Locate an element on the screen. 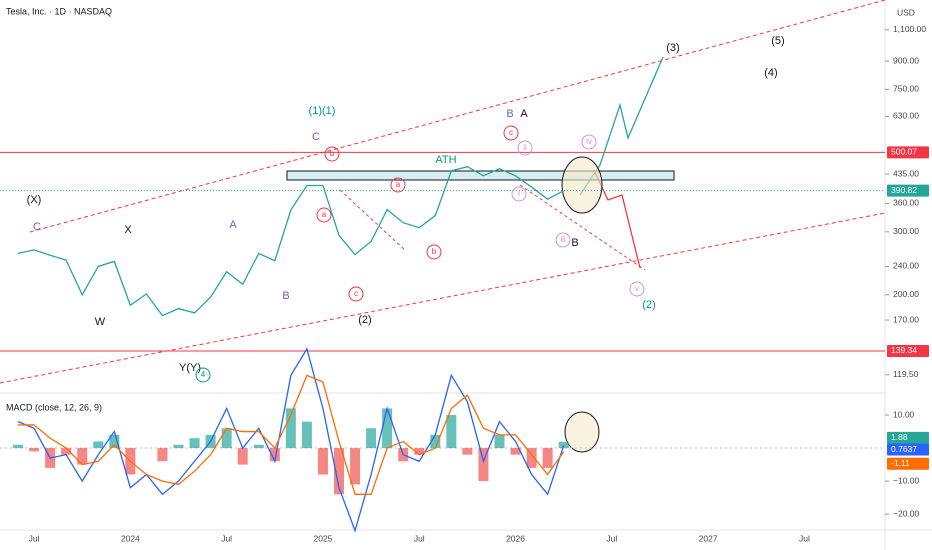  price-tag: 139.34 is located at coordinates (904, 350).